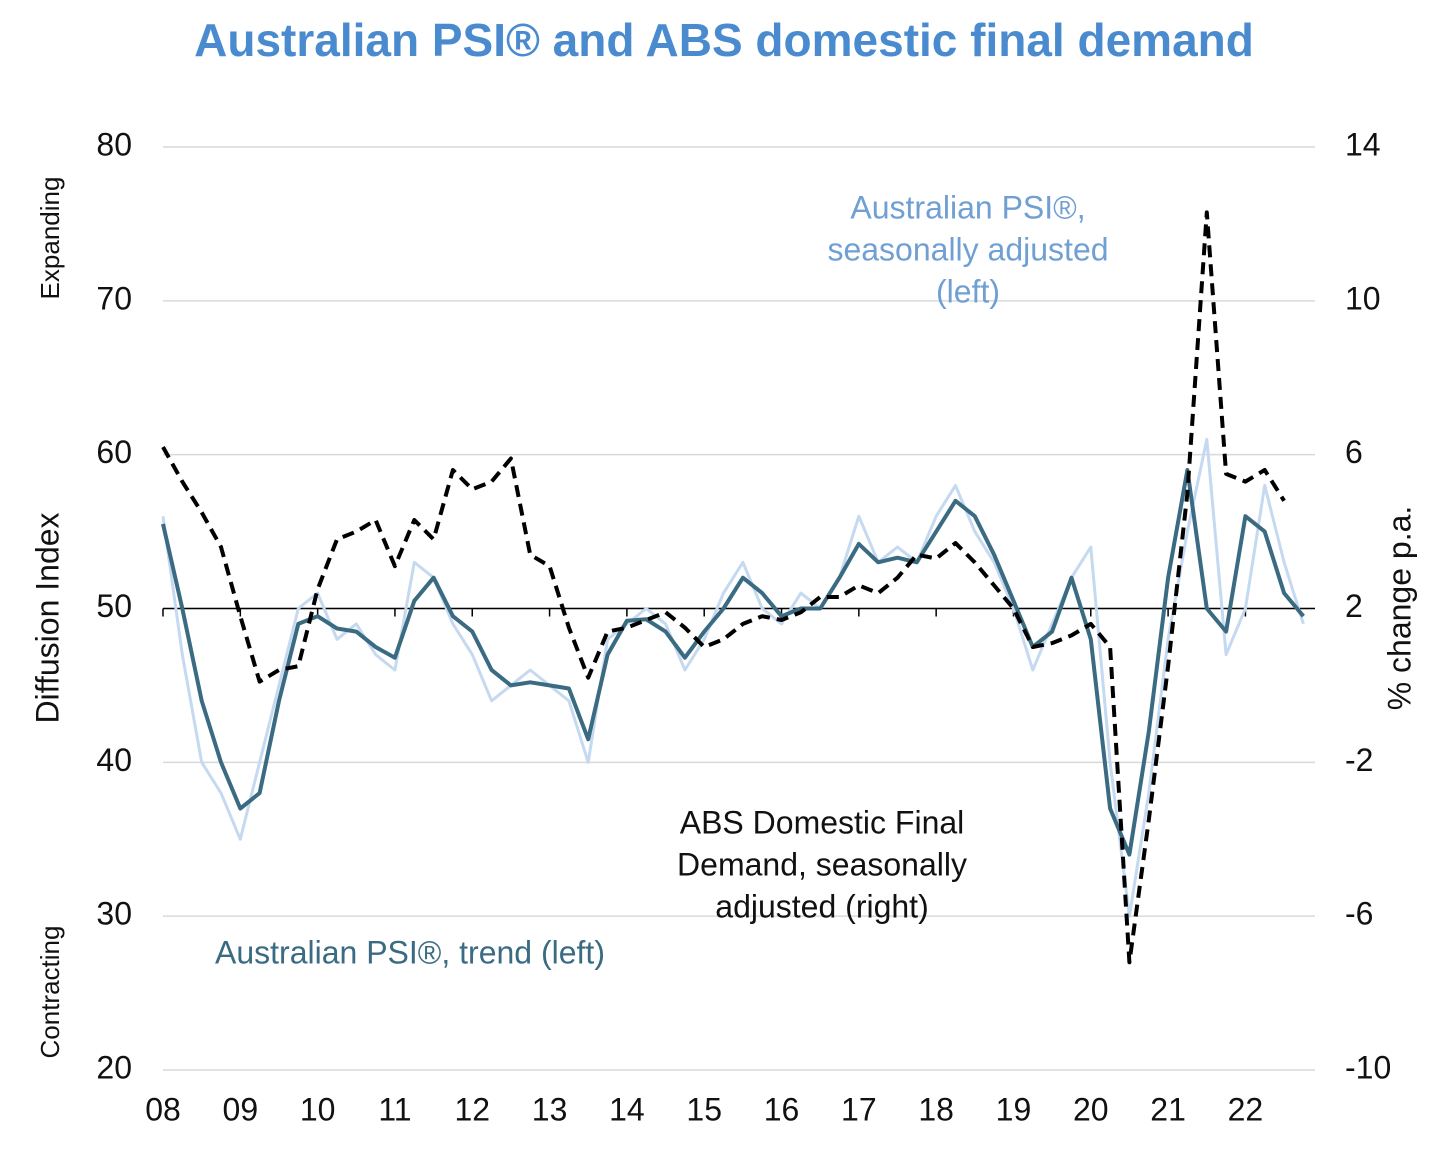  Describe the element at coordinates (822, 822) in the screenshot. I see `series-annotation: ABS Domestic Final` at that location.